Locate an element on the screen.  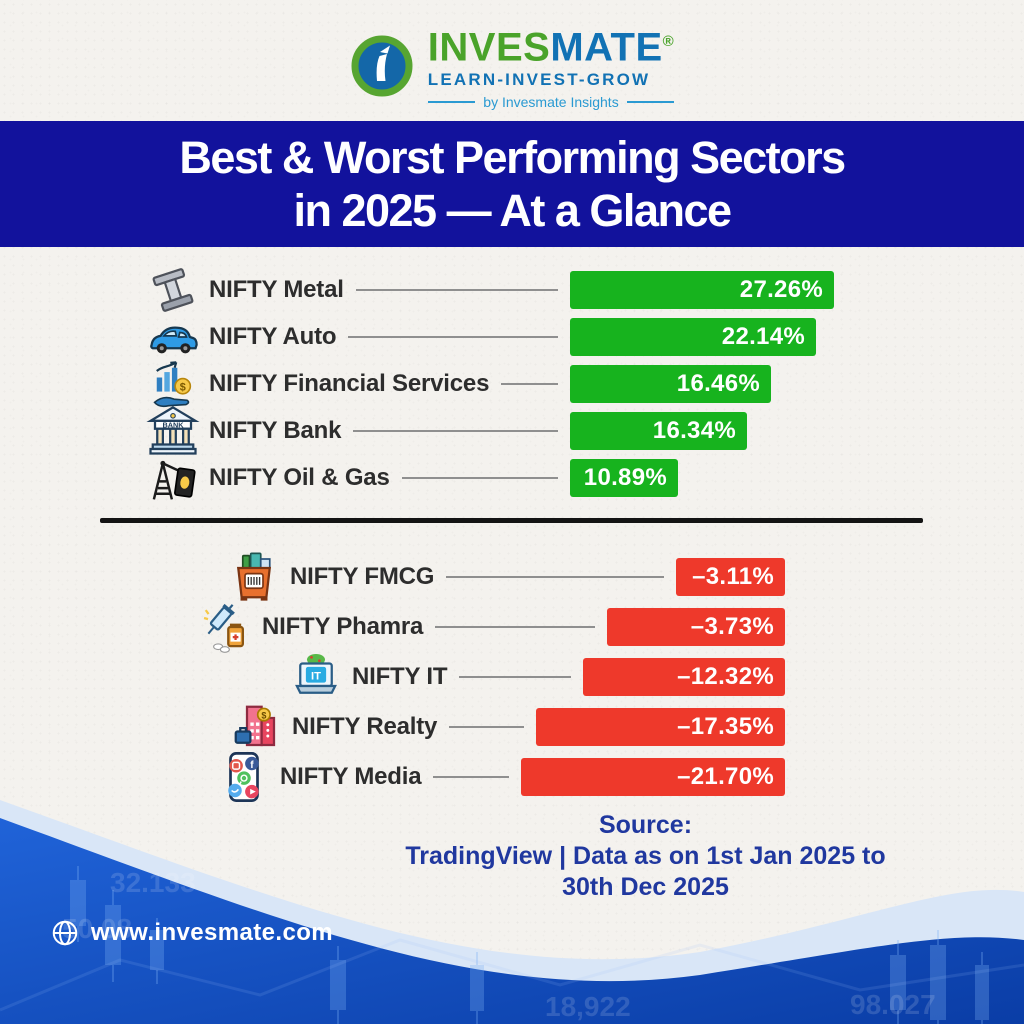
laptop-it-icon: IT is located at coordinates (316, 677).